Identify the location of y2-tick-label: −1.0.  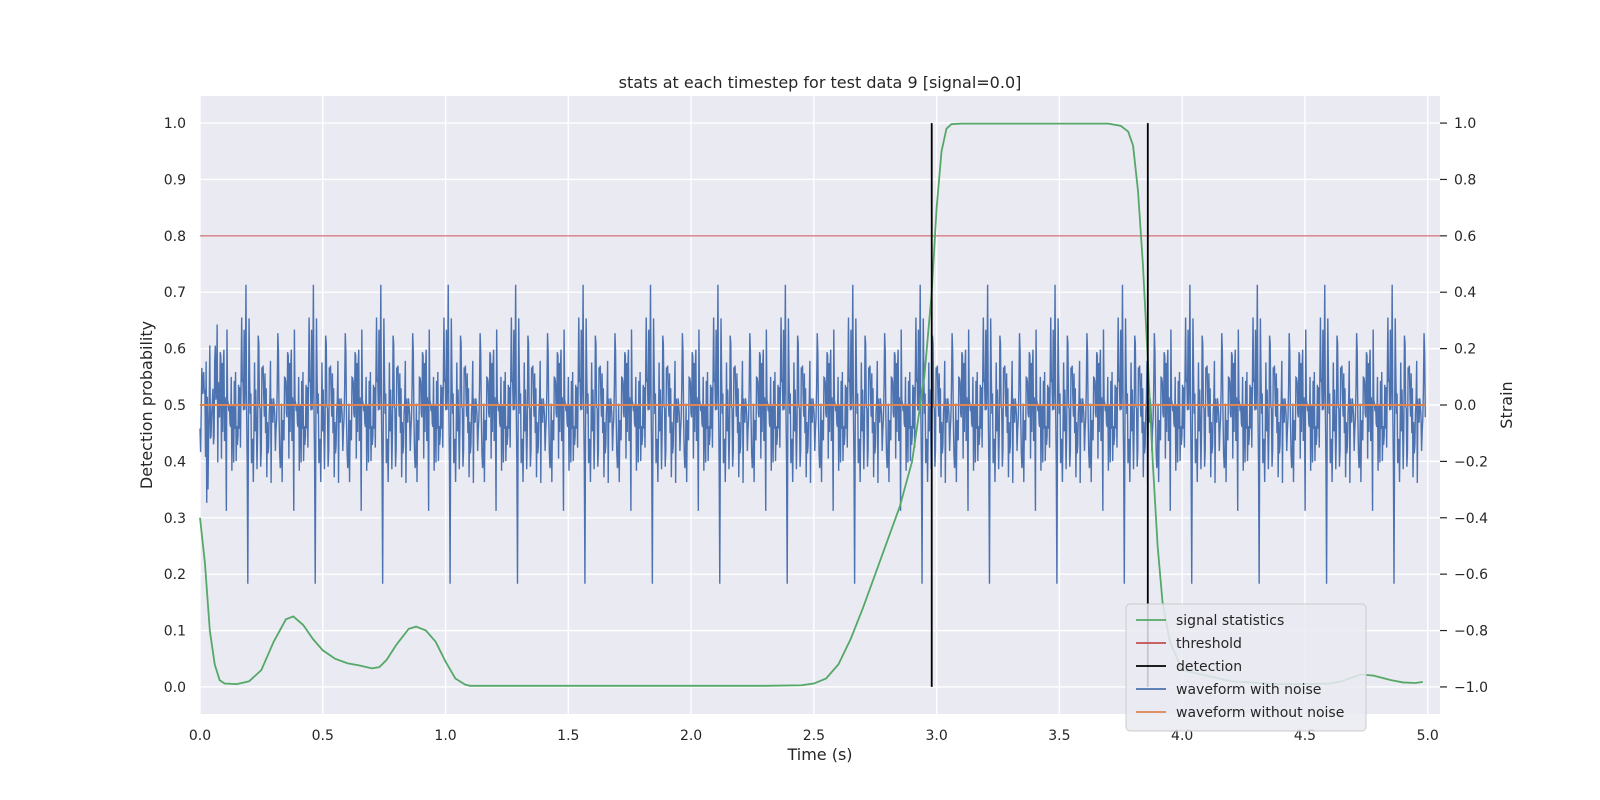
(1471, 688).